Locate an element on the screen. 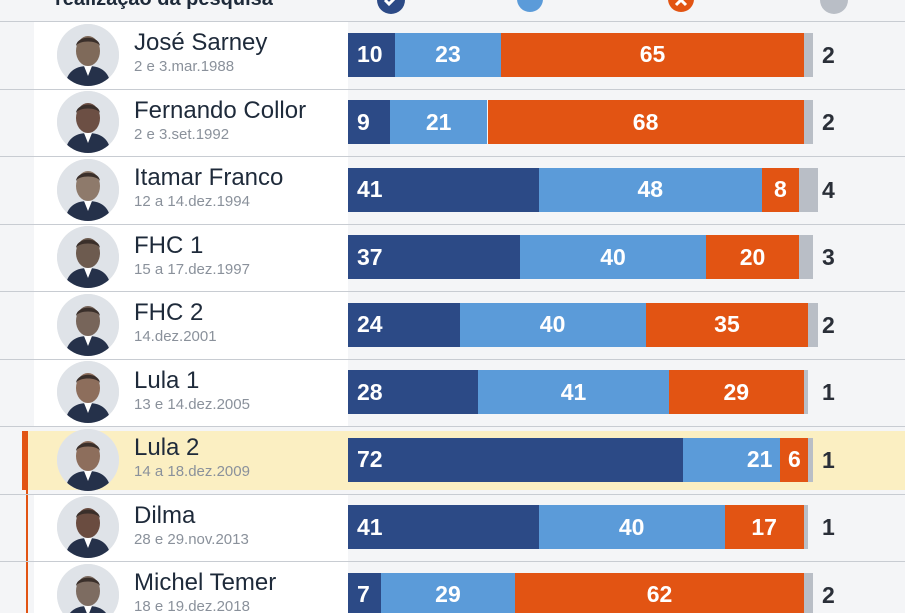 The height and width of the screenshot is (613, 905). value-label: 72 is located at coordinates (370, 459).